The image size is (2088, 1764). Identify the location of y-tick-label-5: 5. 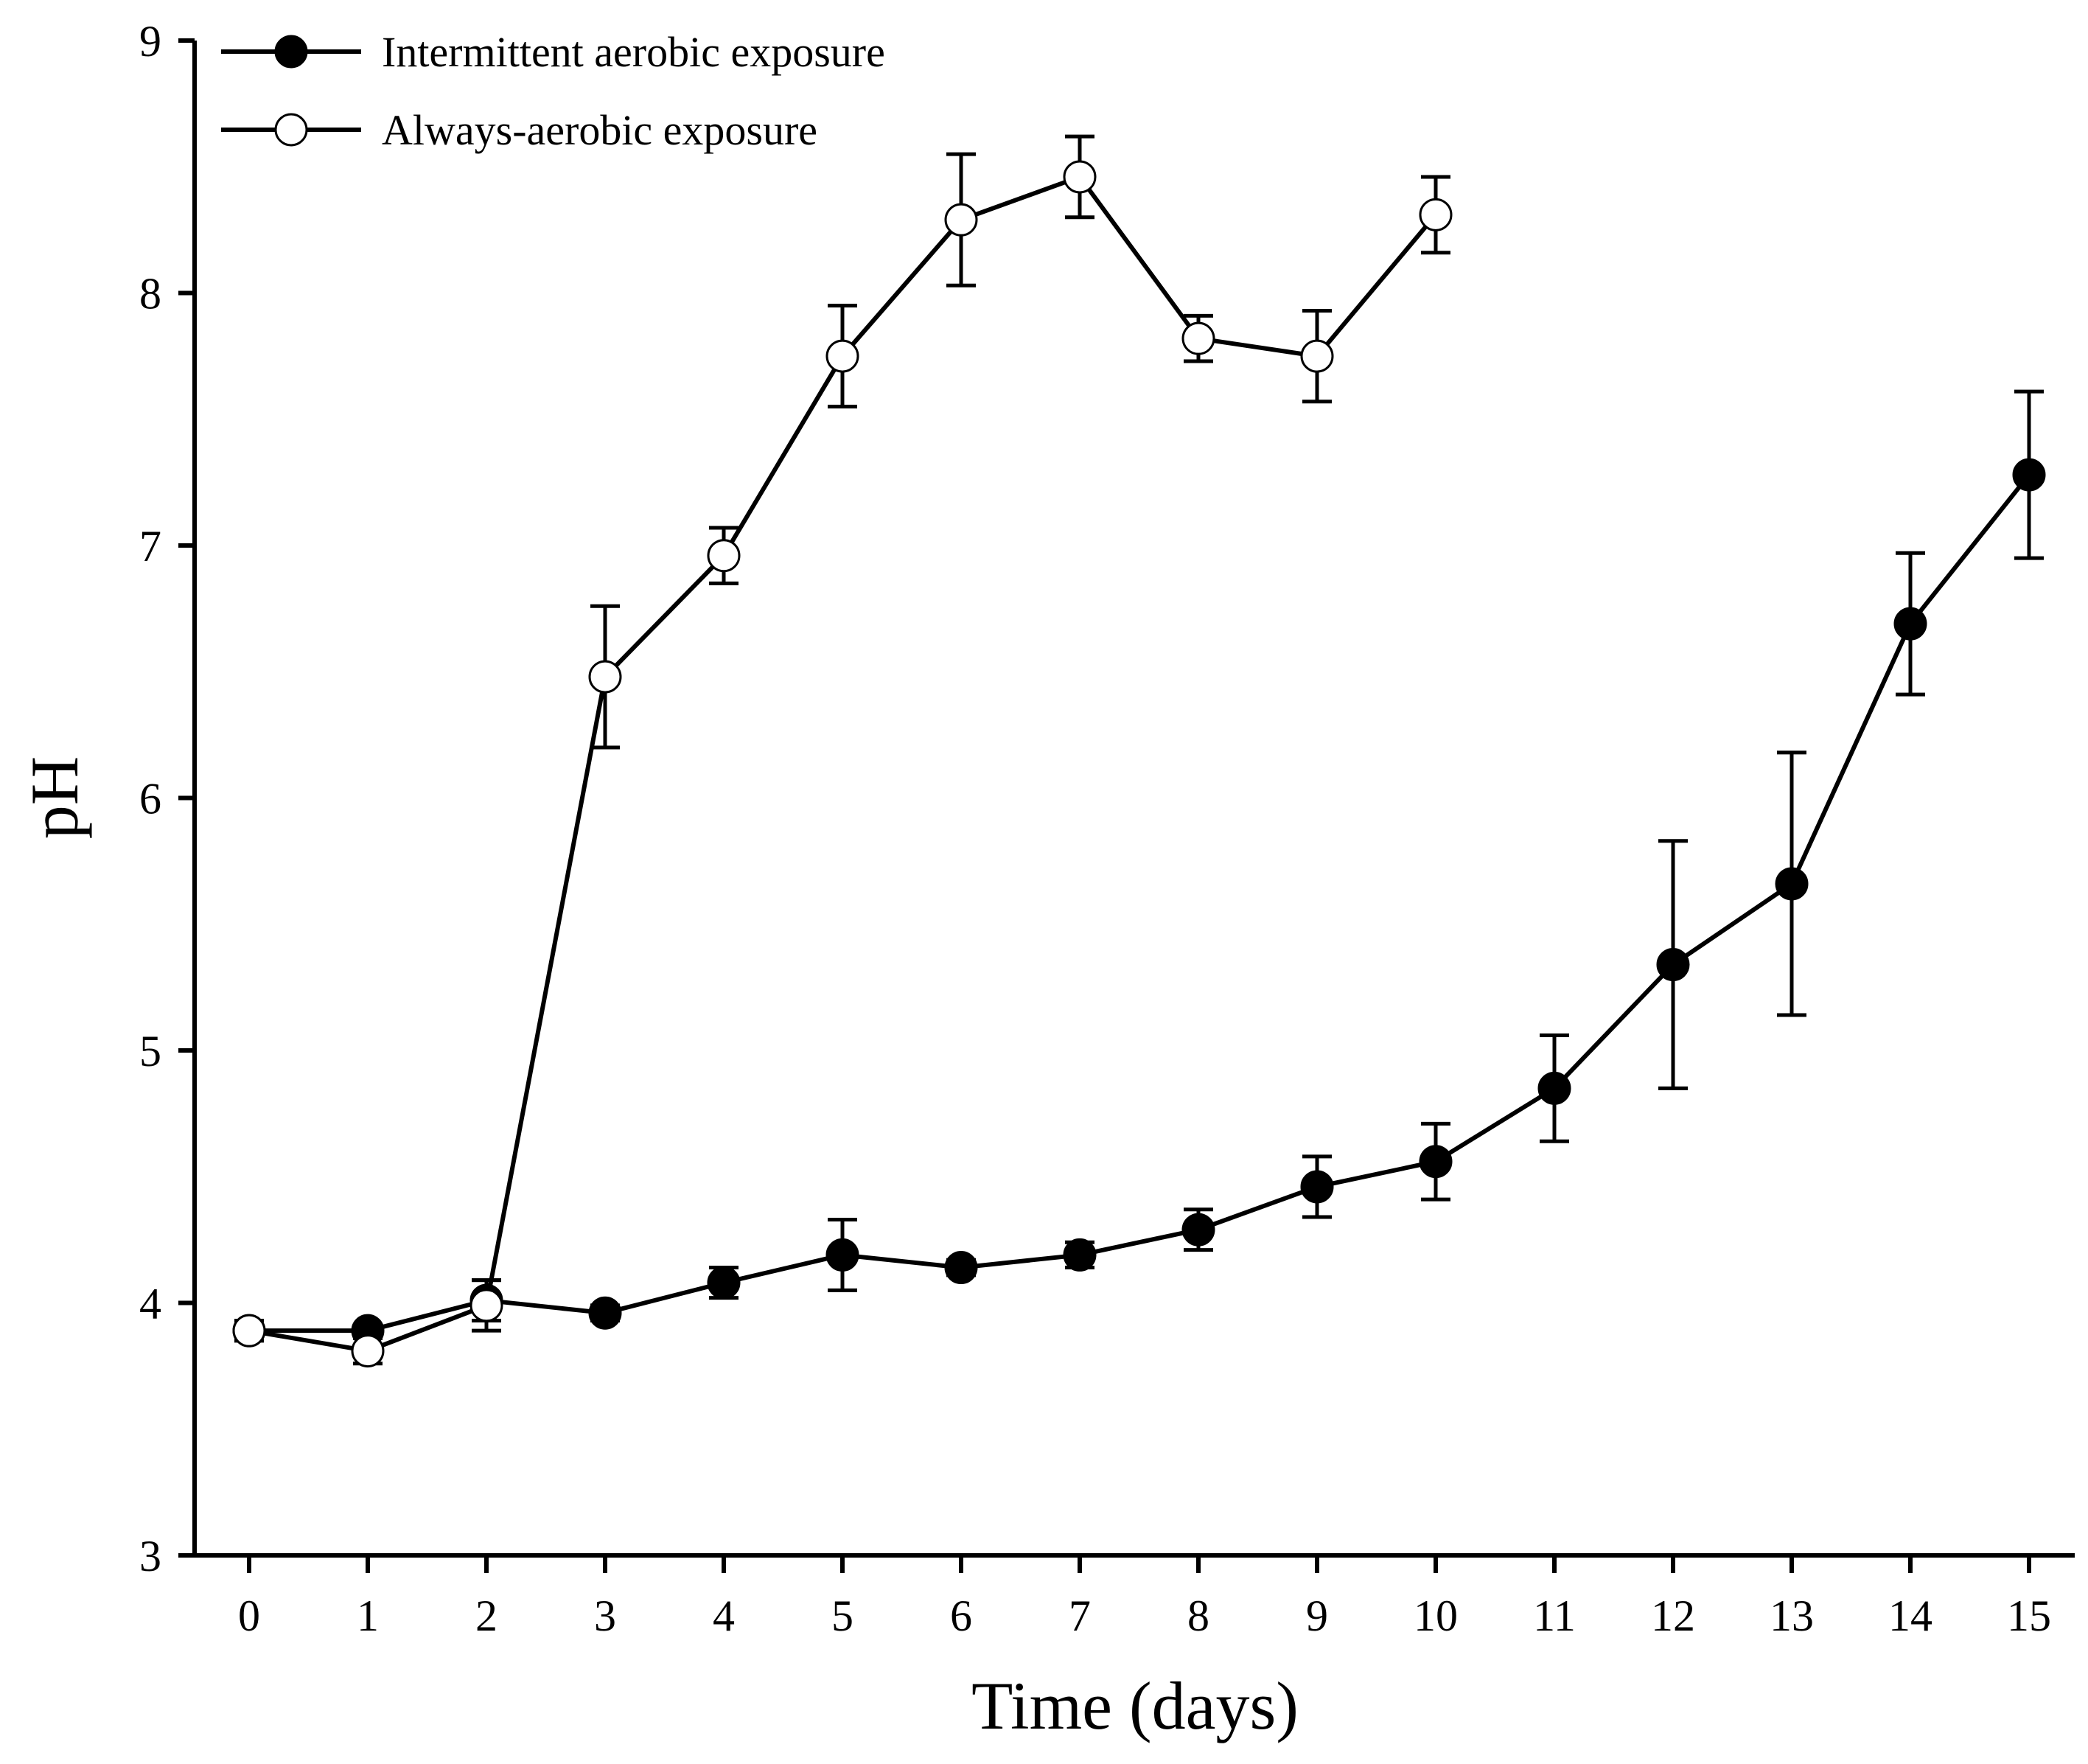
(150, 1051).